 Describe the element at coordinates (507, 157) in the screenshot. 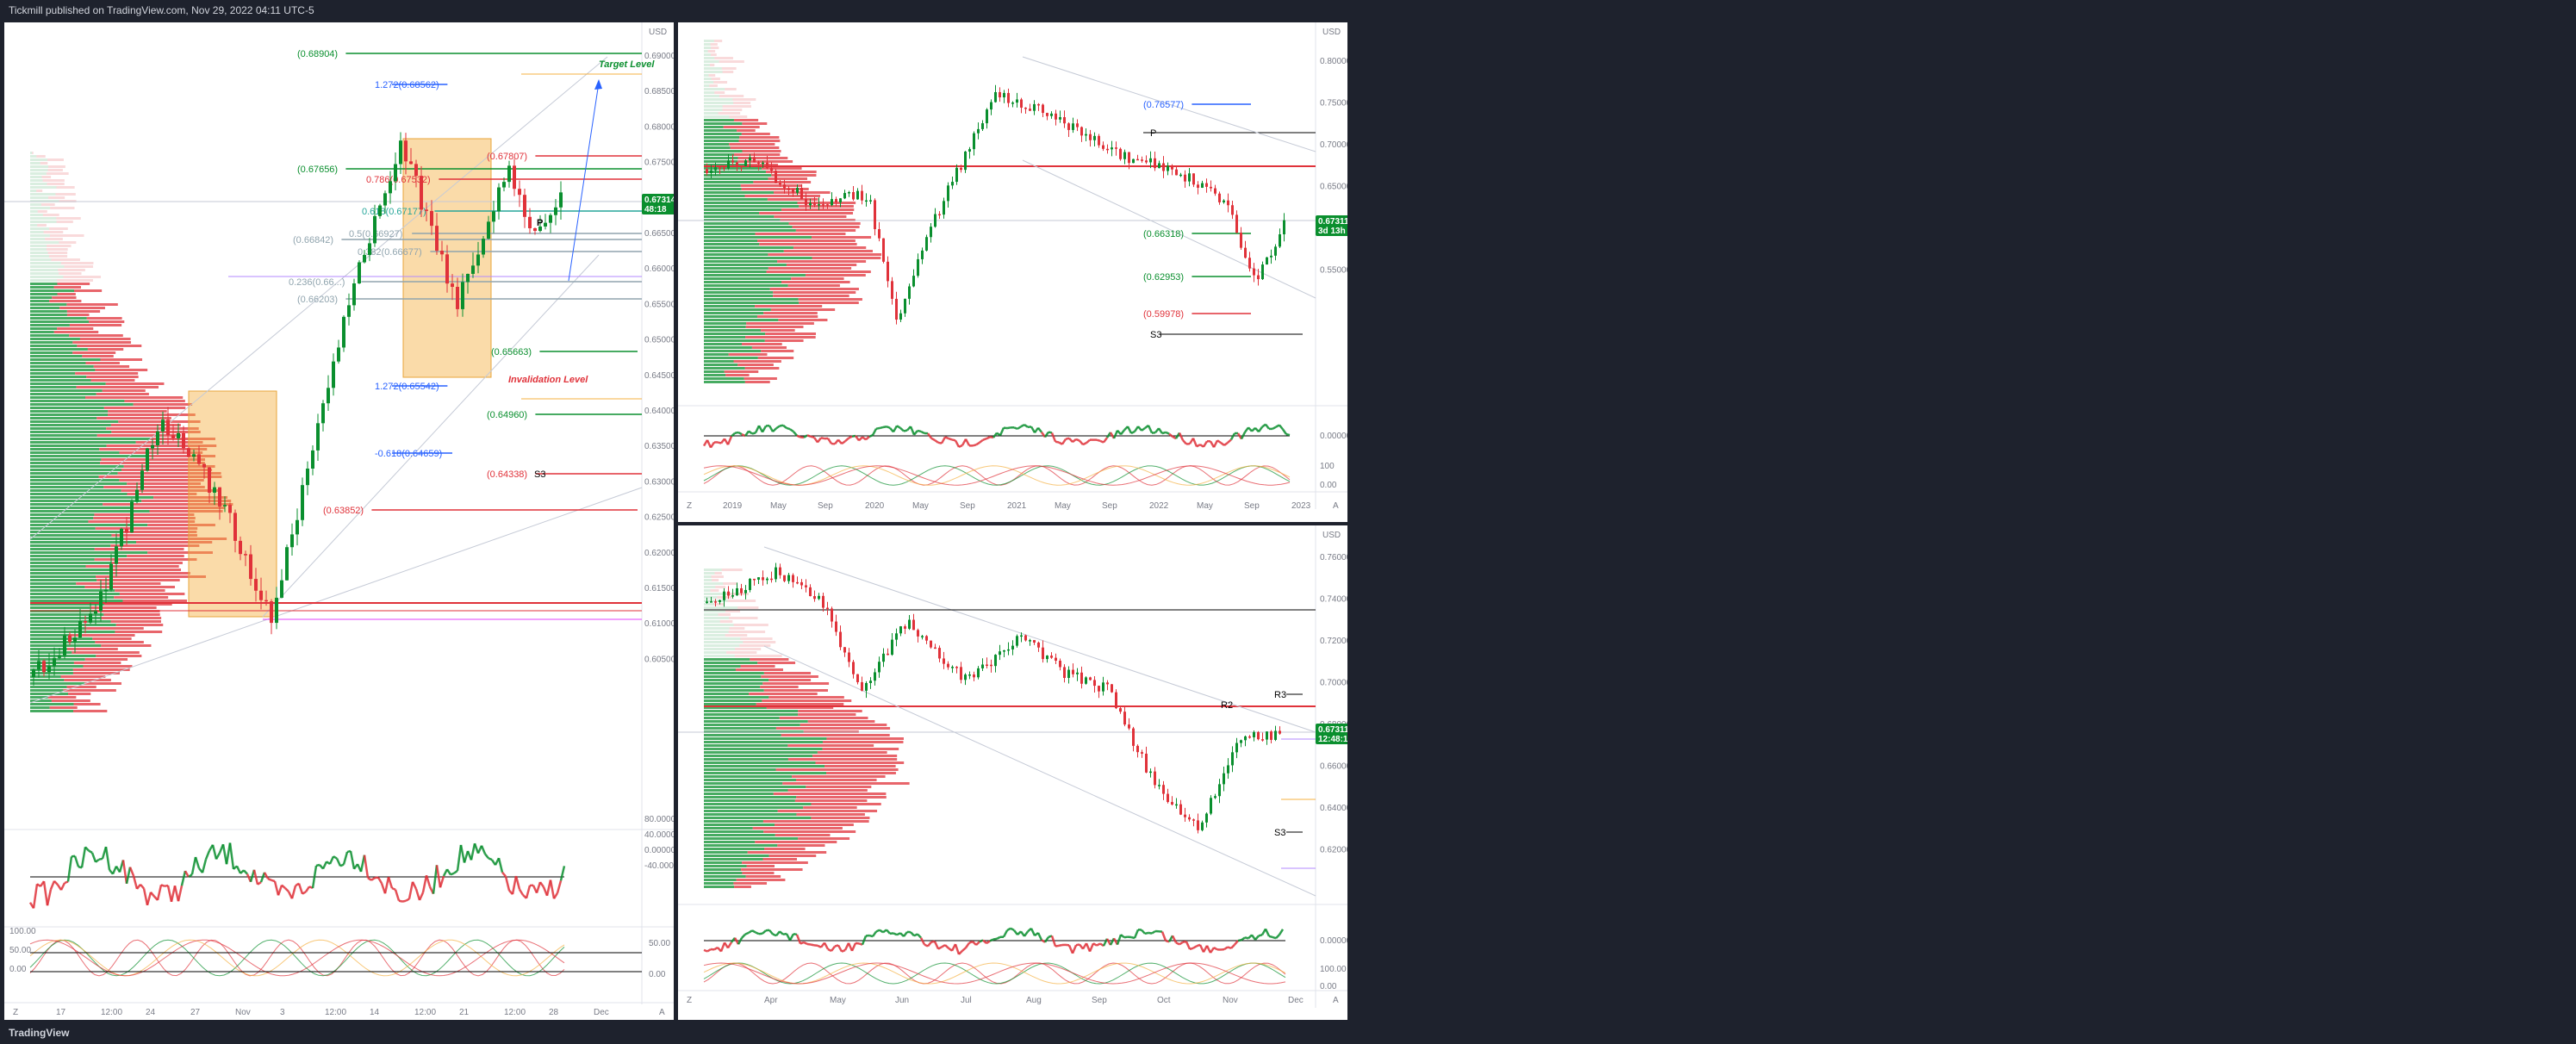

I see `fib-label: (0.67807)` at that location.